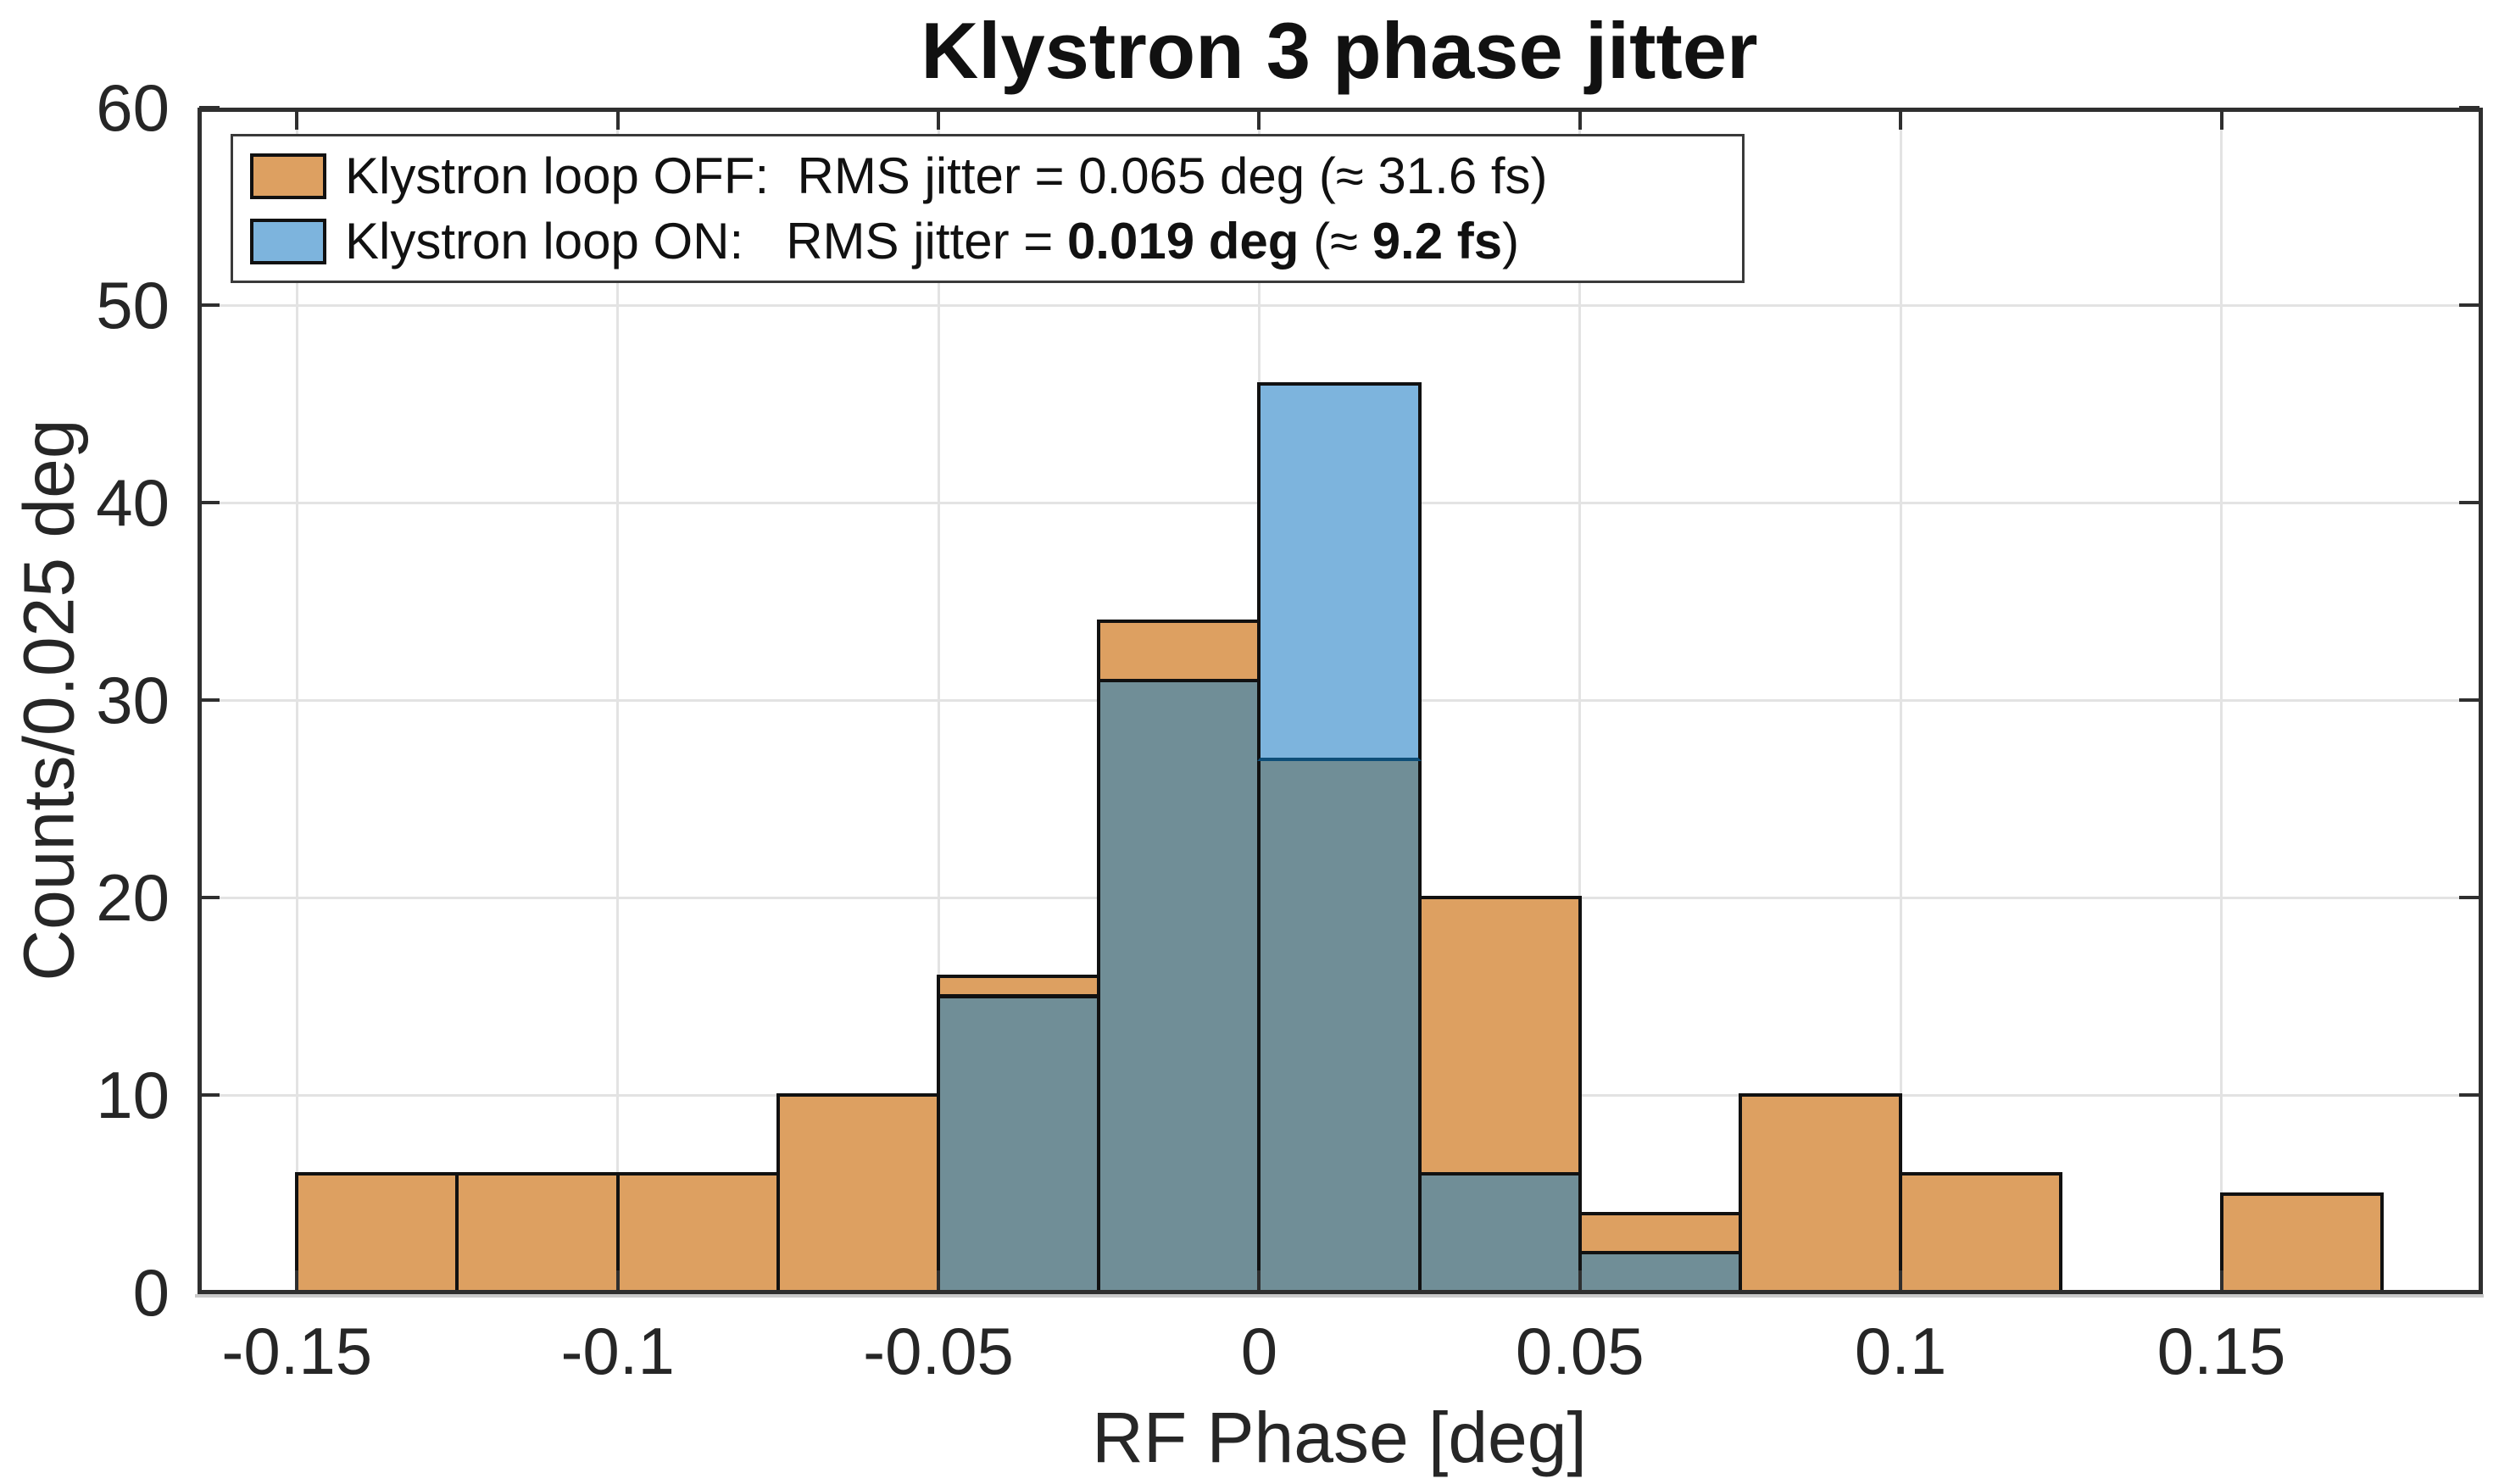  Describe the element at coordinates (1580, 1351) in the screenshot. I see `x-tick-label: 0.05` at that location.